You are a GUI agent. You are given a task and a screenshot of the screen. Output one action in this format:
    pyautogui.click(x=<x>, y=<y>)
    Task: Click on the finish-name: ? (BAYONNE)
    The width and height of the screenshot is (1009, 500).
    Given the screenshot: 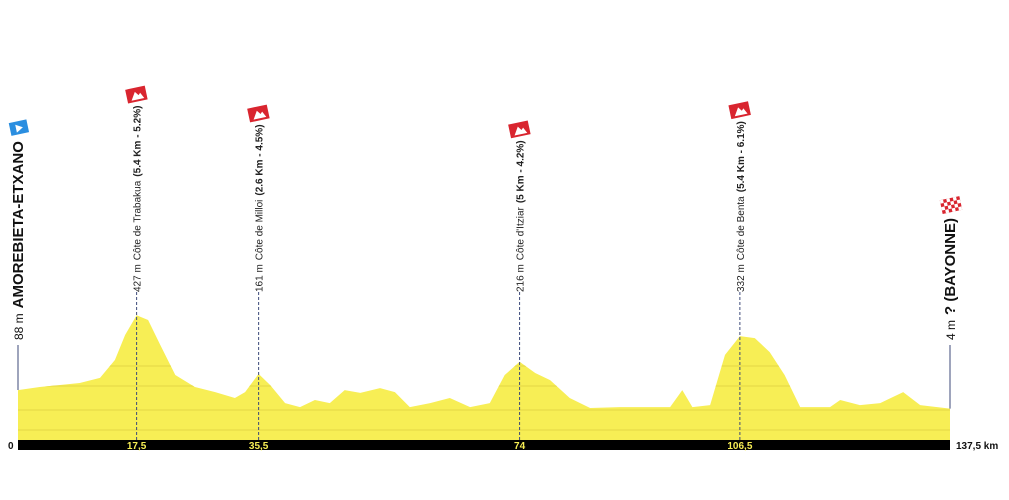 What is the action you would take?
    pyautogui.click(x=950, y=266)
    